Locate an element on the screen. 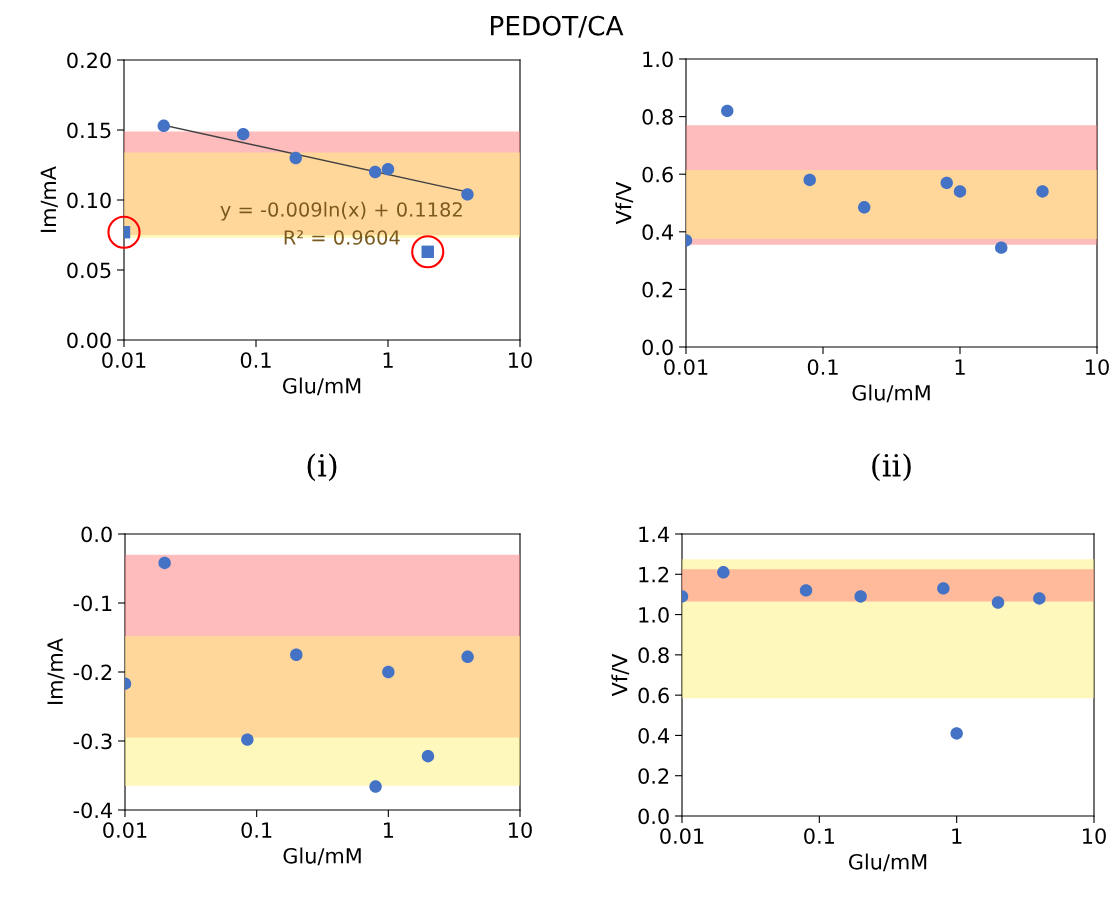 The width and height of the screenshot is (1112, 899). text: (i) is located at coordinates (322, 467).